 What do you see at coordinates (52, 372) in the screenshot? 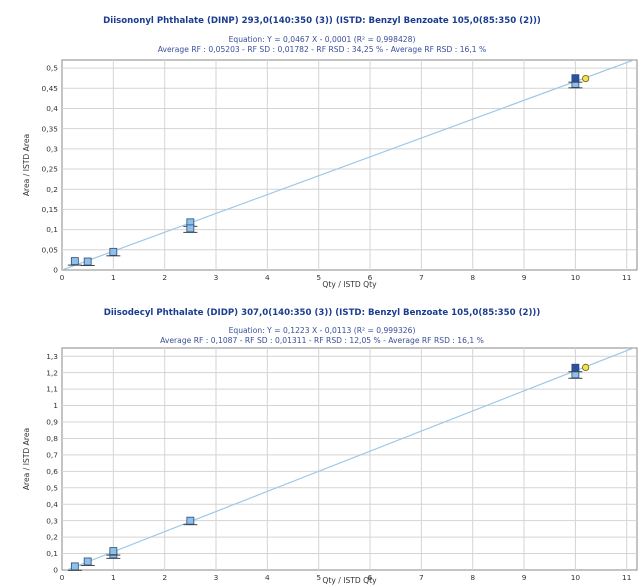
I see `y-tick-label: 1,2` at bounding box center [52, 372].